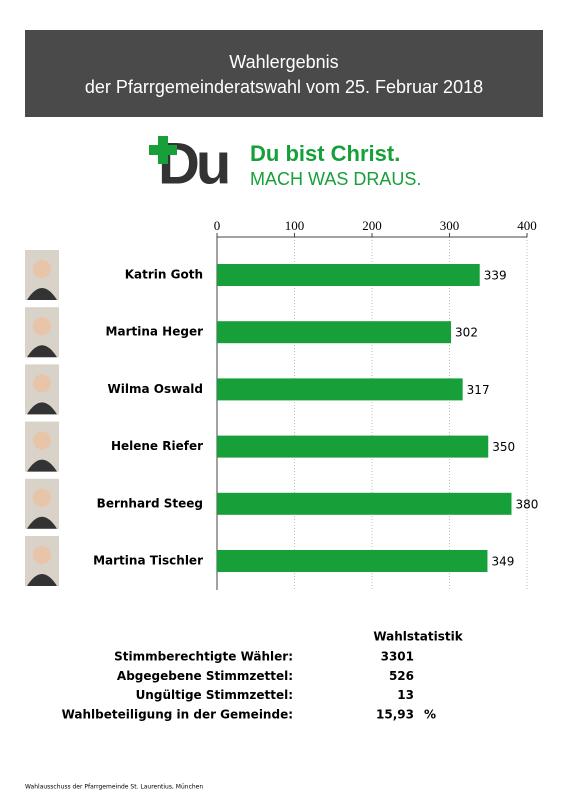  Describe the element at coordinates (150, 503) in the screenshot. I see `y-tick-label: Bernhard Steeg` at that location.